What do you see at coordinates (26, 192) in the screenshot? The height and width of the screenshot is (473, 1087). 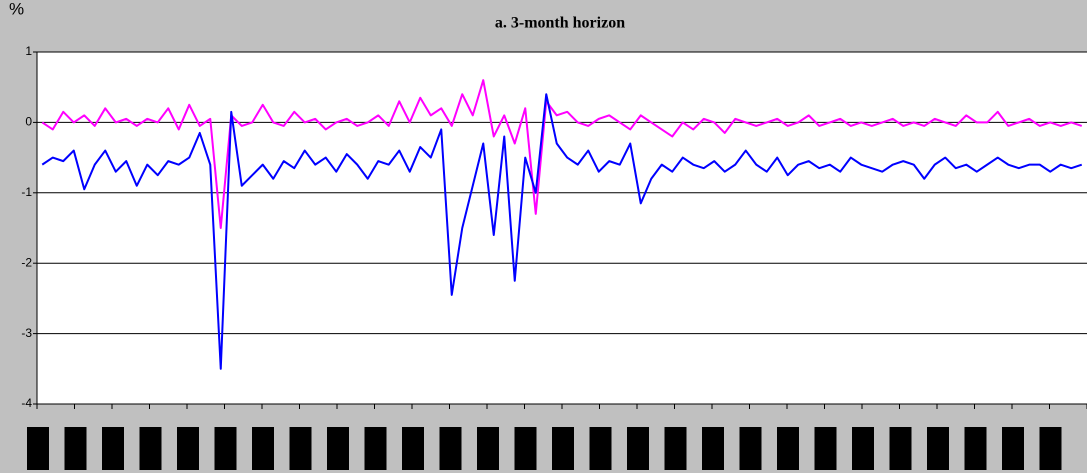 I see `y-tick-label: -1` at bounding box center [26, 192].